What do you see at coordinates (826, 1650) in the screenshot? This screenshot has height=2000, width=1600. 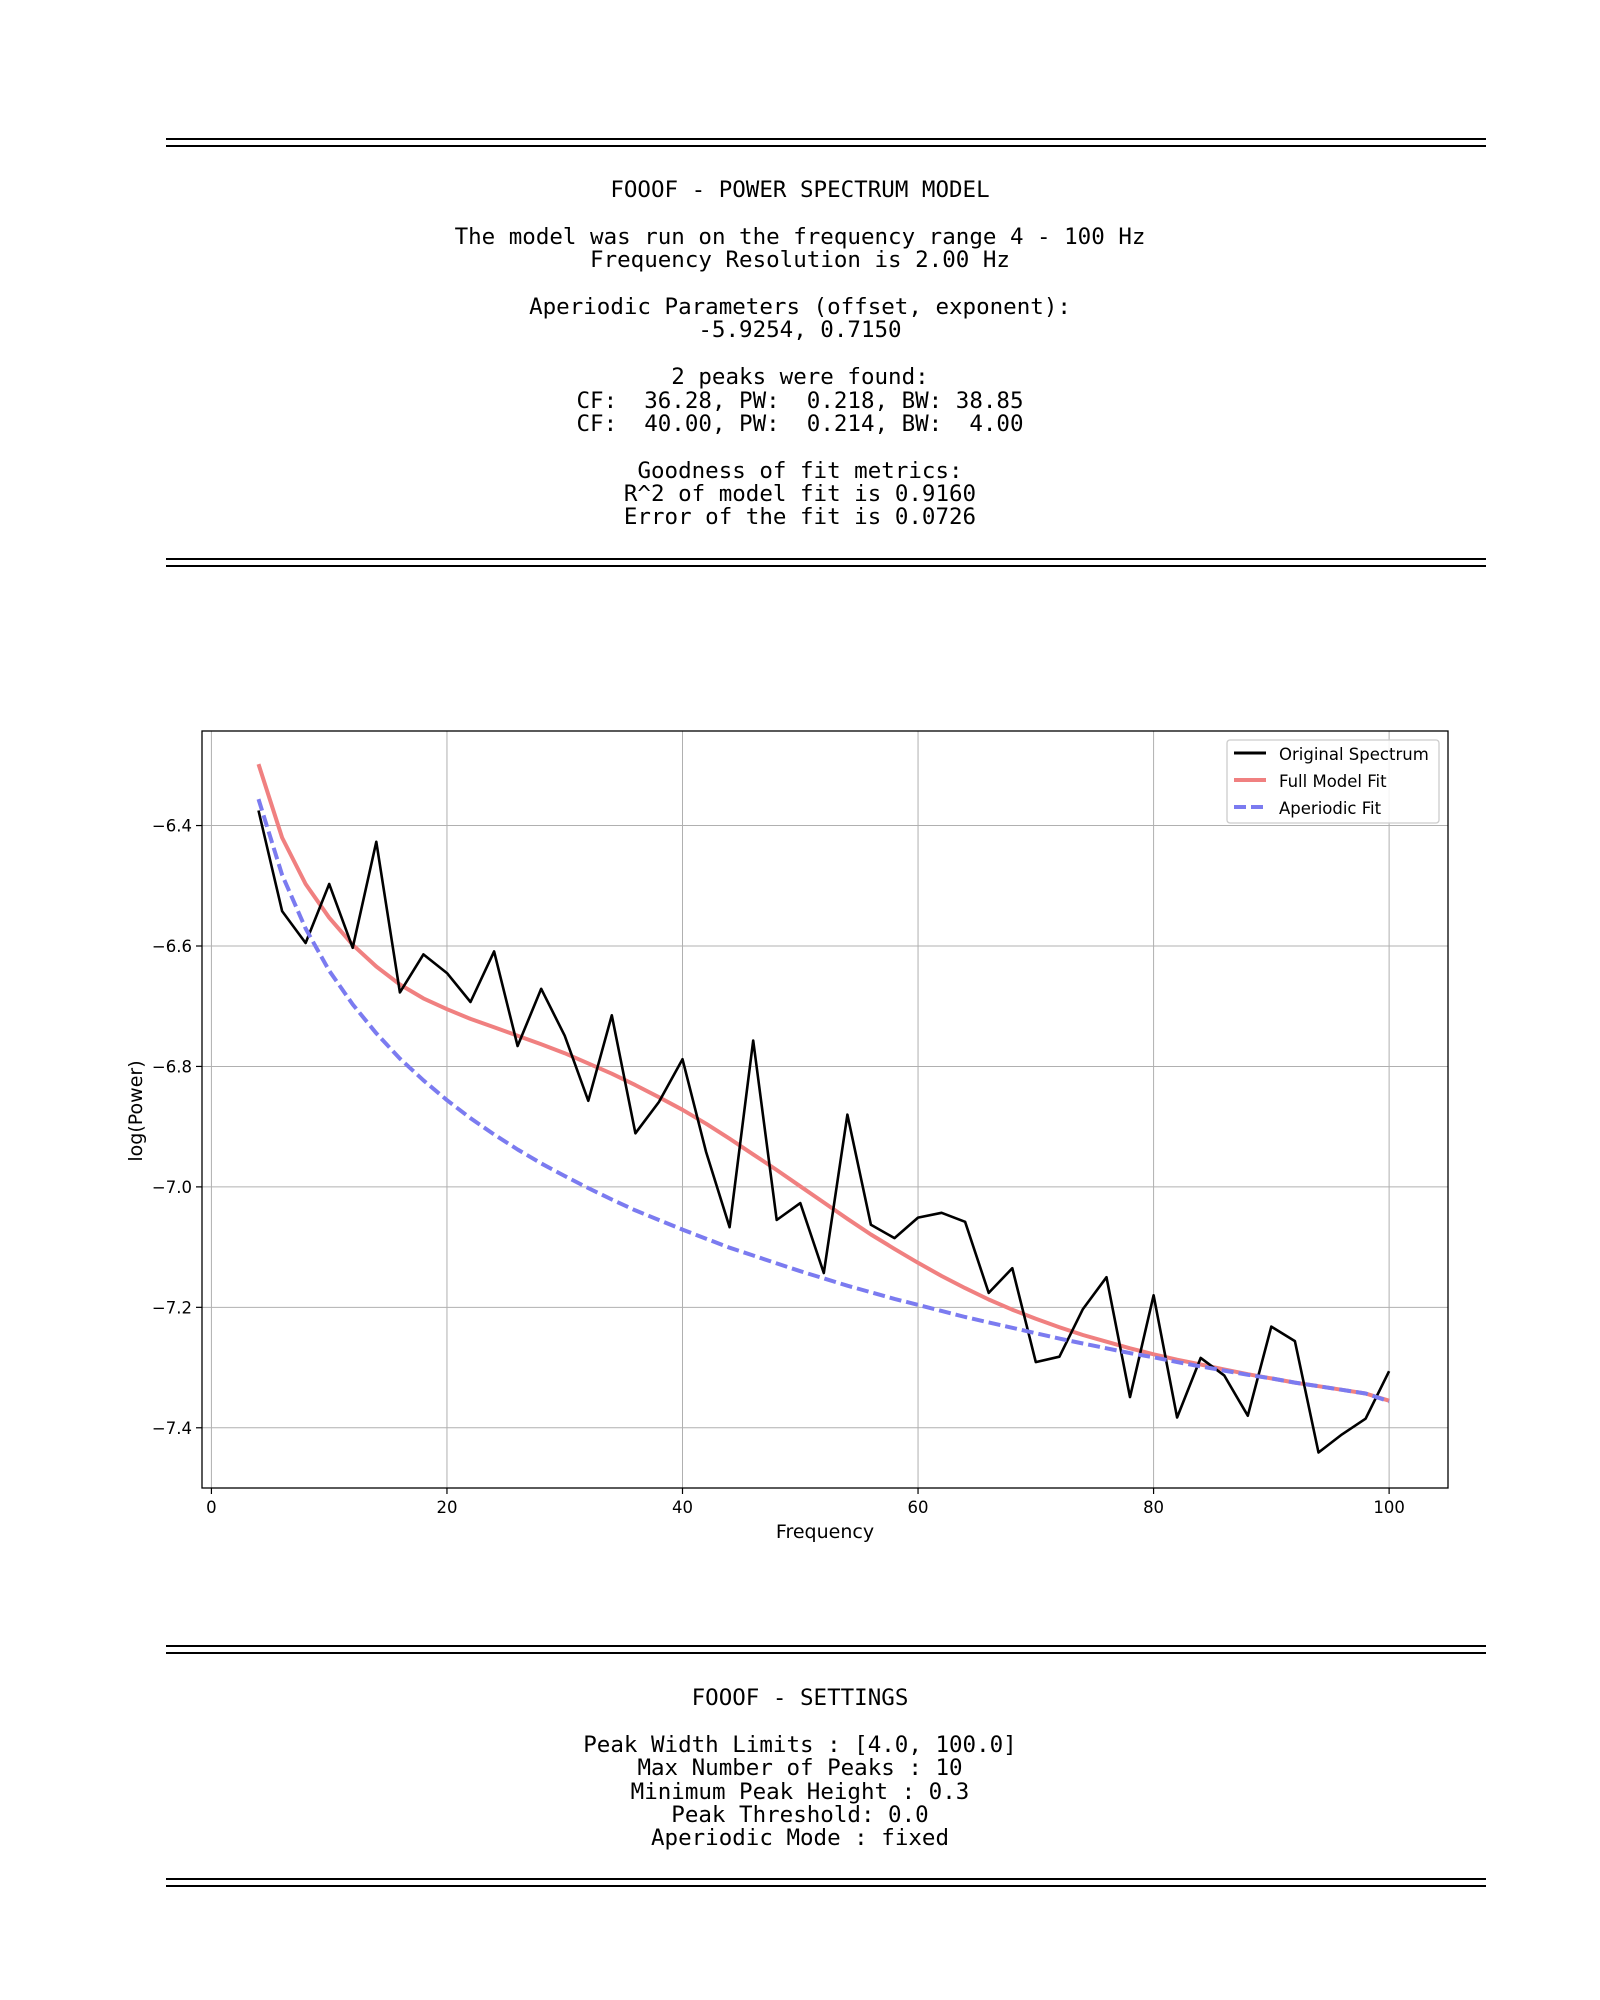 I see `settings-separator-upper` at bounding box center [826, 1650].